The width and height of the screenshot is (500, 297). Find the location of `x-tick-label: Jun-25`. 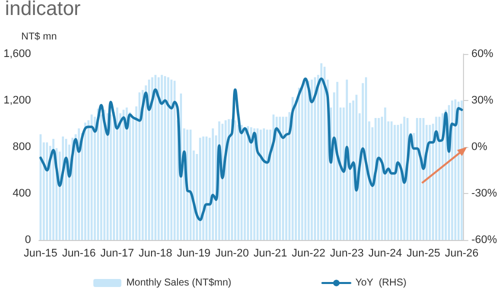

x-tick-label: Jun-25 is located at coordinates (423, 254).